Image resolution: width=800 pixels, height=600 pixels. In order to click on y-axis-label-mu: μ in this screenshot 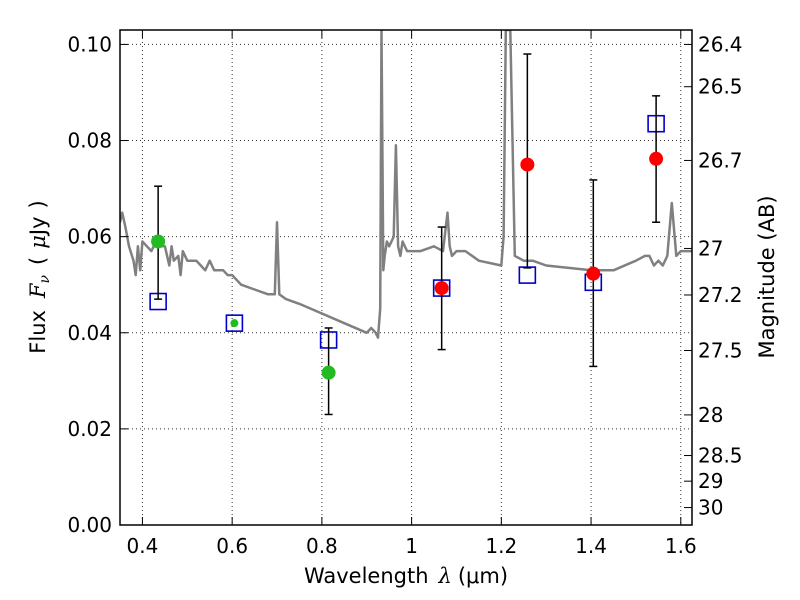, I will do `click(38, 242)`.